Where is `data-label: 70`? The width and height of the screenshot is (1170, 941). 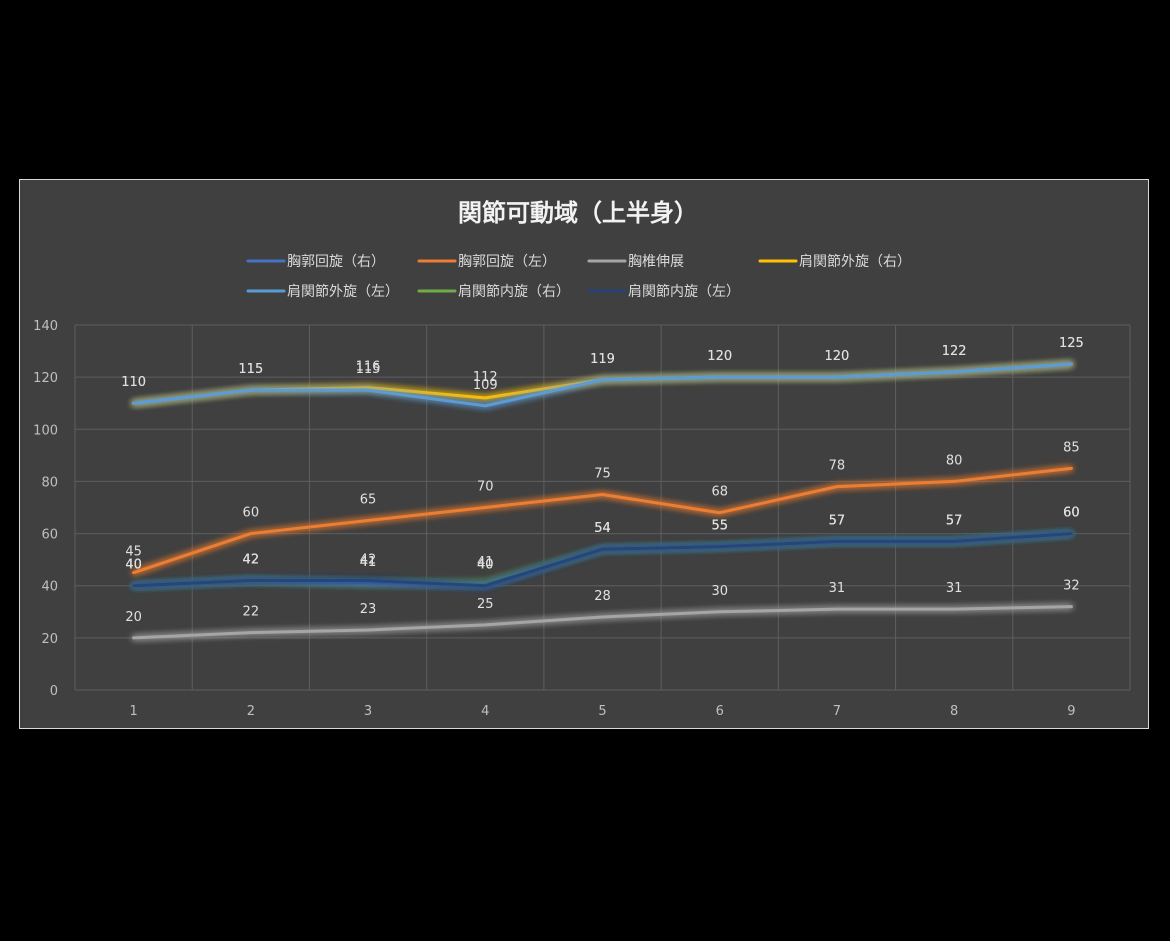 data-label: 70 is located at coordinates (485, 487).